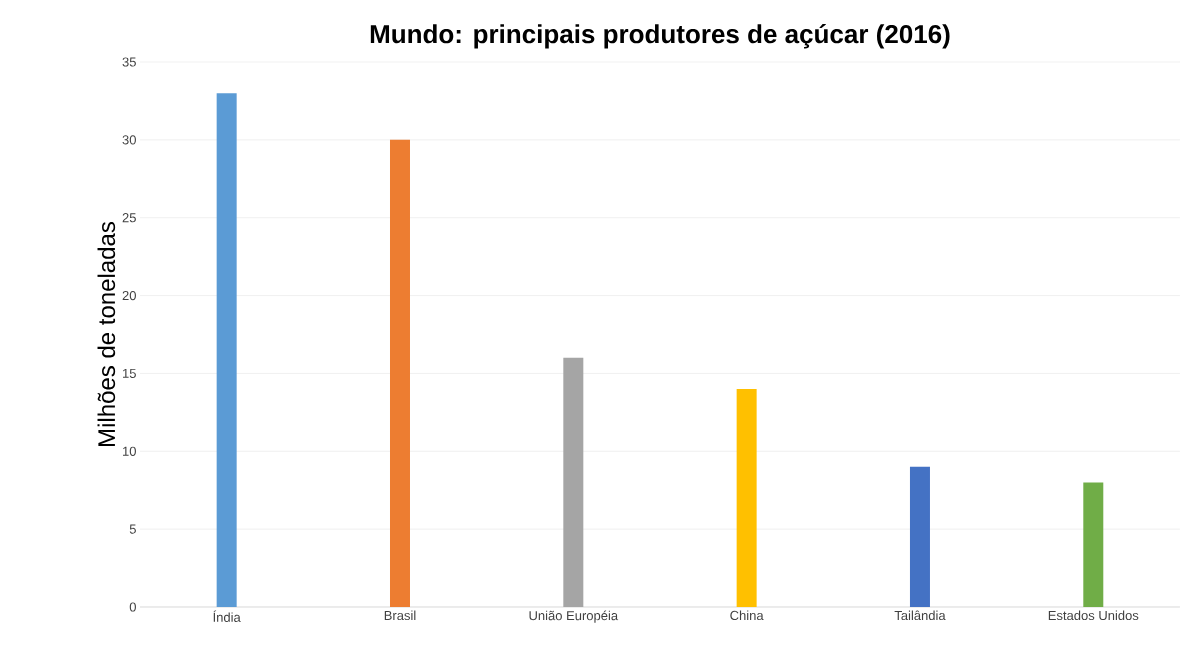 This screenshot has height=662, width=1194. What do you see at coordinates (132, 529) in the screenshot?
I see `y-tick-label: 5` at bounding box center [132, 529].